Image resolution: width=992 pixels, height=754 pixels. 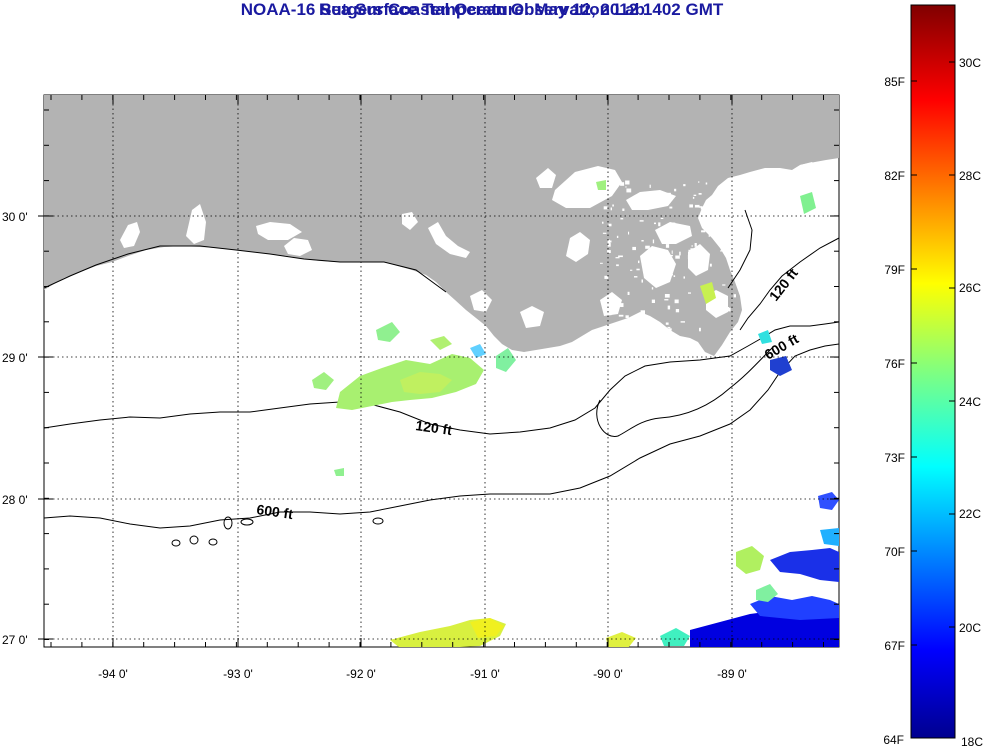 What do you see at coordinates (434, 427) in the screenshot?
I see `contour-label-120ft: 120 ft` at bounding box center [434, 427].